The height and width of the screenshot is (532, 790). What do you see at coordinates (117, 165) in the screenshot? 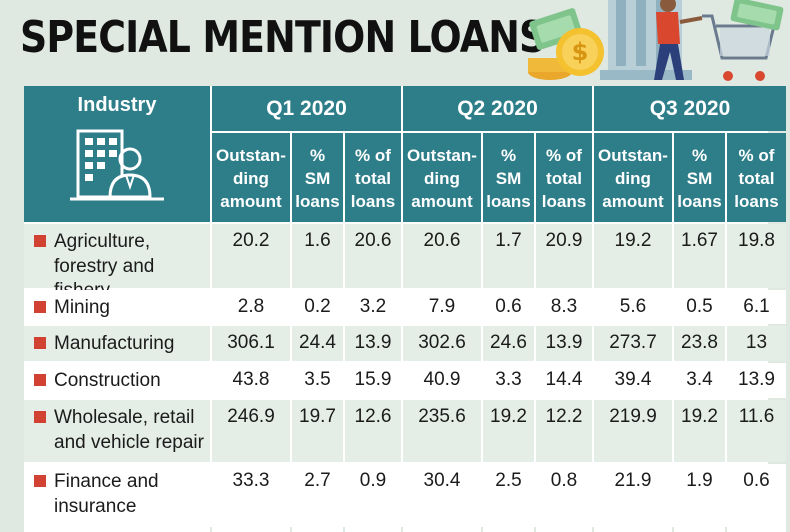
I see `office-worker-icon` at bounding box center [117, 165].